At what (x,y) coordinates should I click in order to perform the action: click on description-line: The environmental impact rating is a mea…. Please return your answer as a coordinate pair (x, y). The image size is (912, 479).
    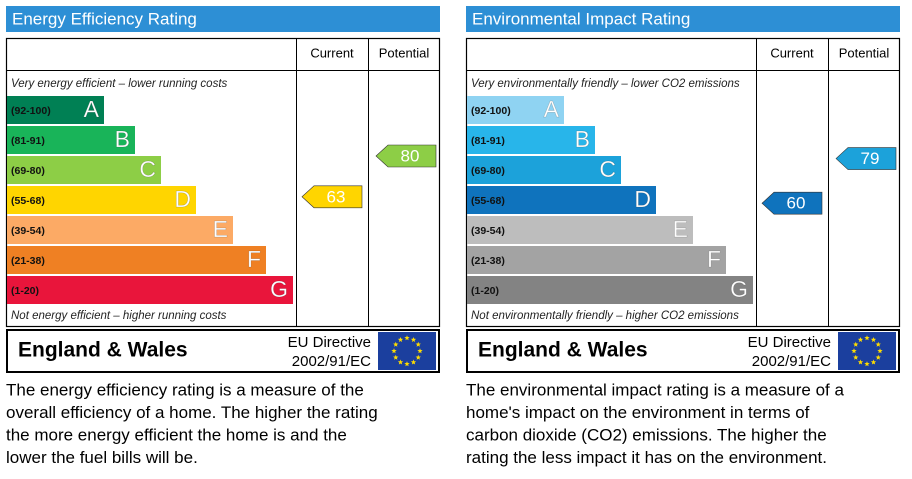
    Looking at the image, I should click on (655, 389).